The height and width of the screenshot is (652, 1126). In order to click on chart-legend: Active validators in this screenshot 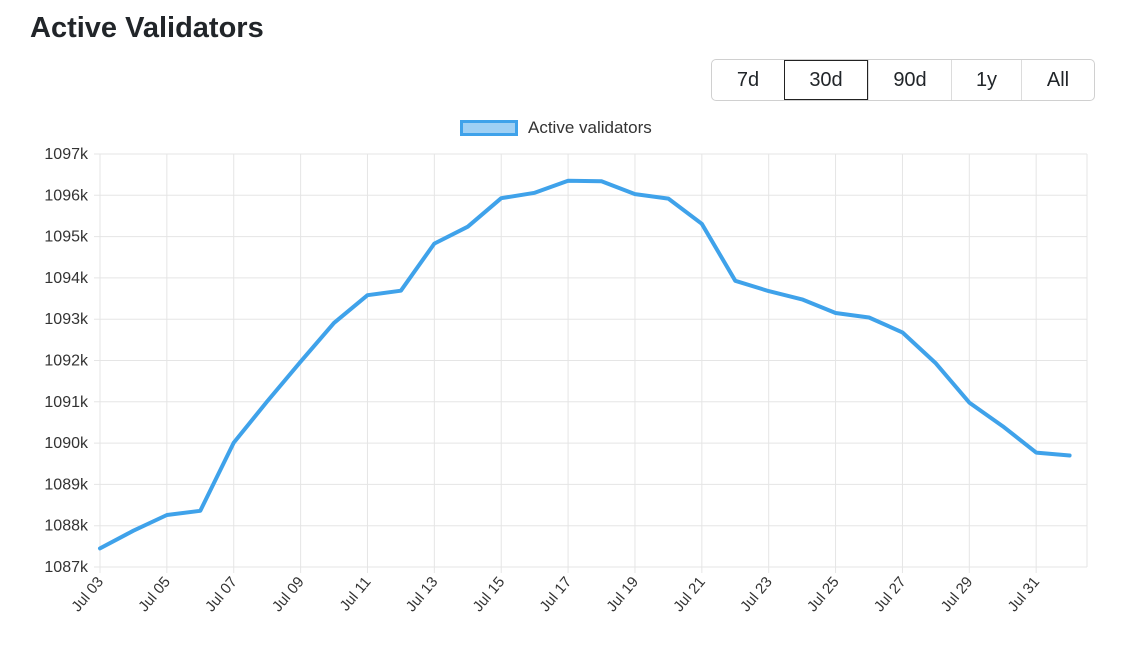, I will do `click(556, 128)`.